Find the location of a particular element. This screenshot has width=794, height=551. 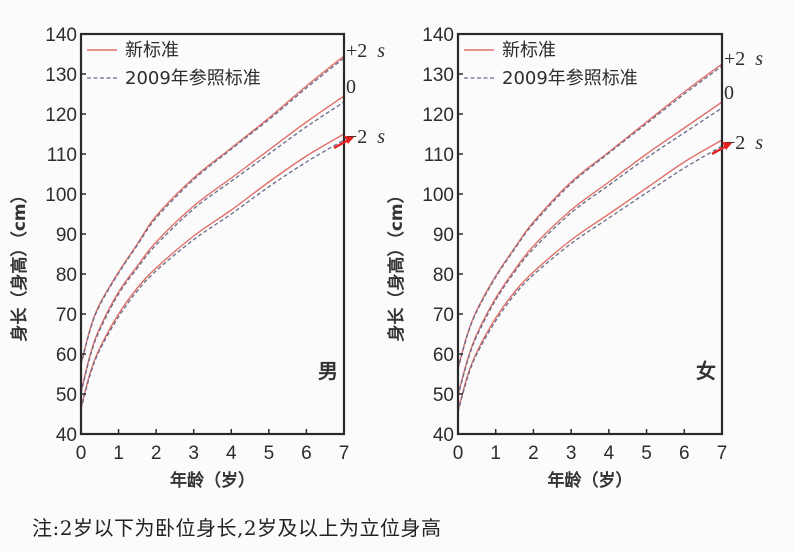

panel-sex-label: 女 is located at coordinates (706, 371).